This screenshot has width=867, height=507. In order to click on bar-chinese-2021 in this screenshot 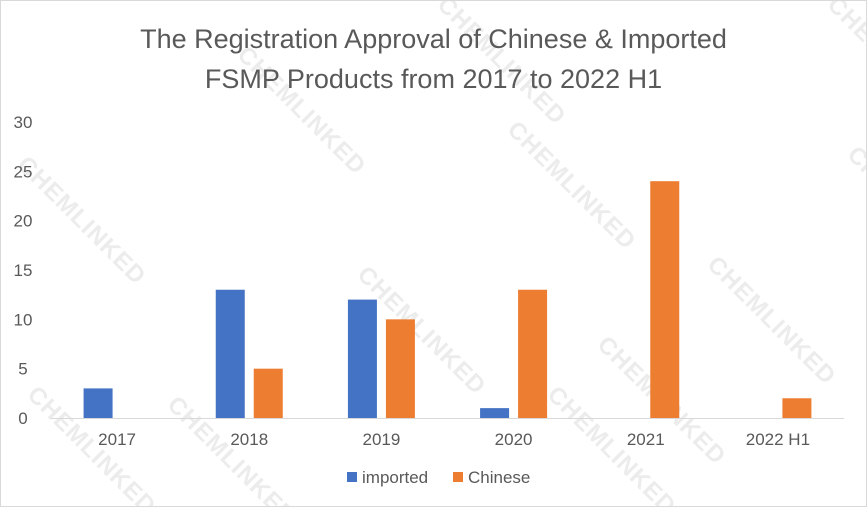, I will do `click(665, 299)`.